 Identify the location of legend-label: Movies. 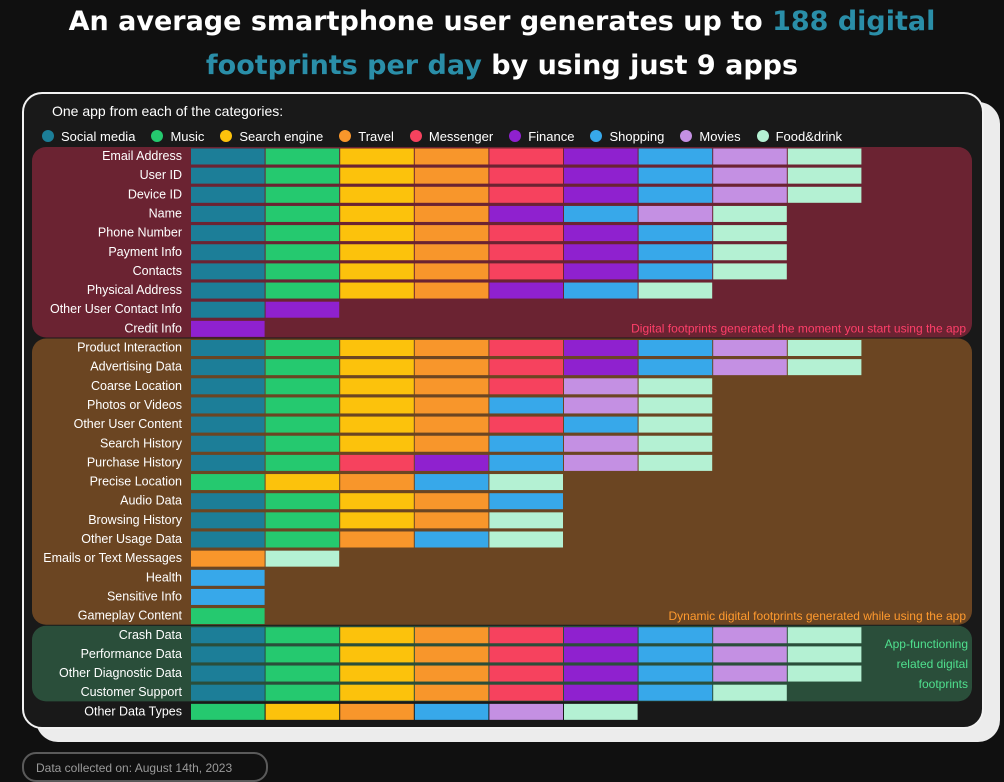
(720, 136).